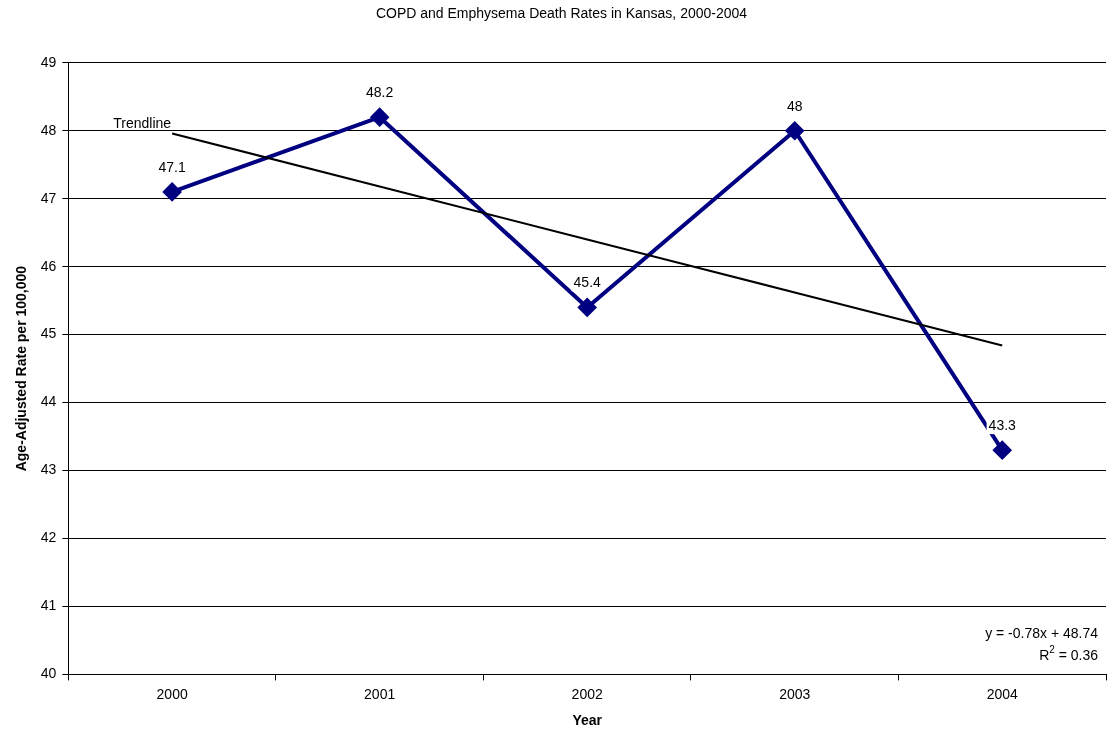  What do you see at coordinates (48, 129) in the screenshot?
I see `y-tick-label: 48` at bounding box center [48, 129].